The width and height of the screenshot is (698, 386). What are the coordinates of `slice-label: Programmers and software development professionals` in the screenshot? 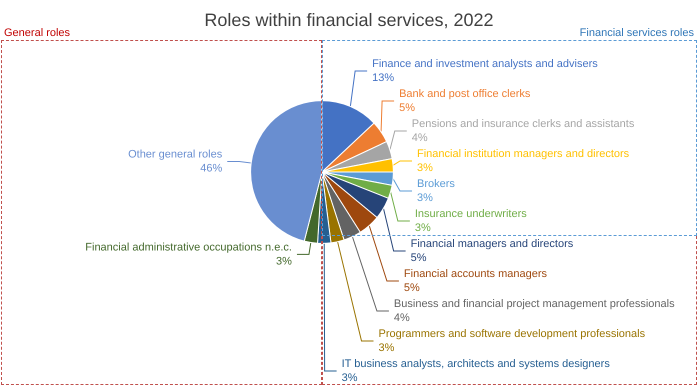 It's located at (512, 334).